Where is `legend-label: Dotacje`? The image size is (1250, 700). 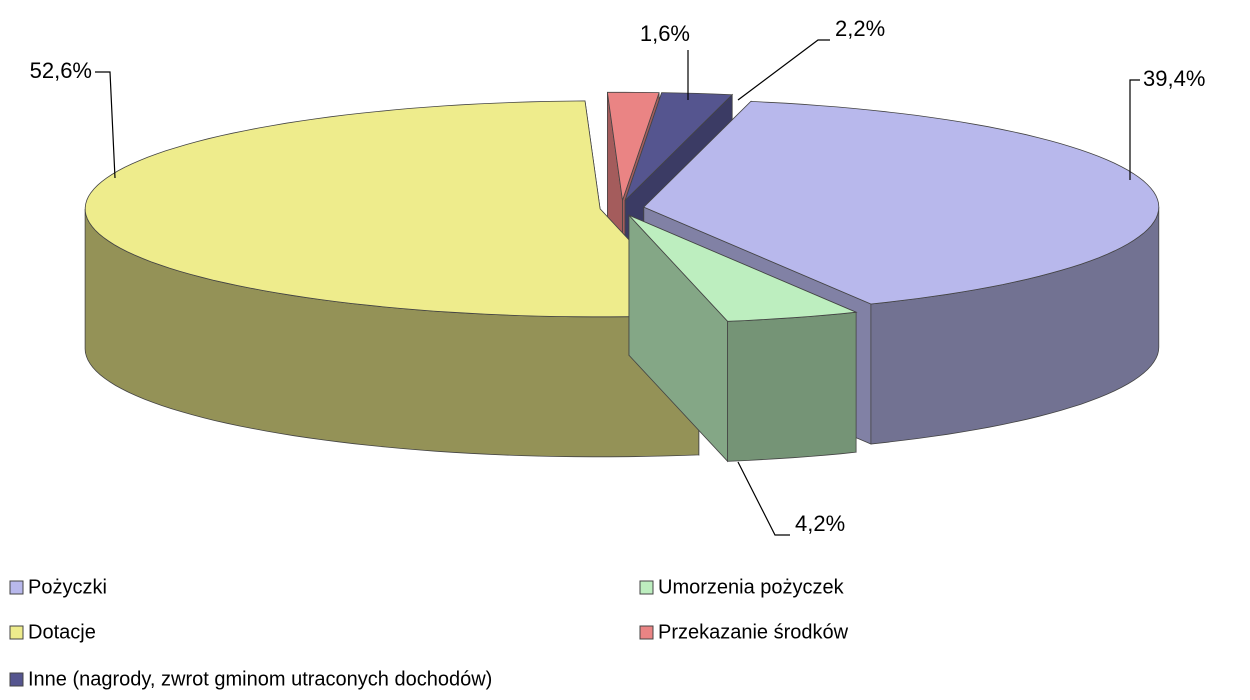
legend-label: Dotacje is located at coordinates (62, 632).